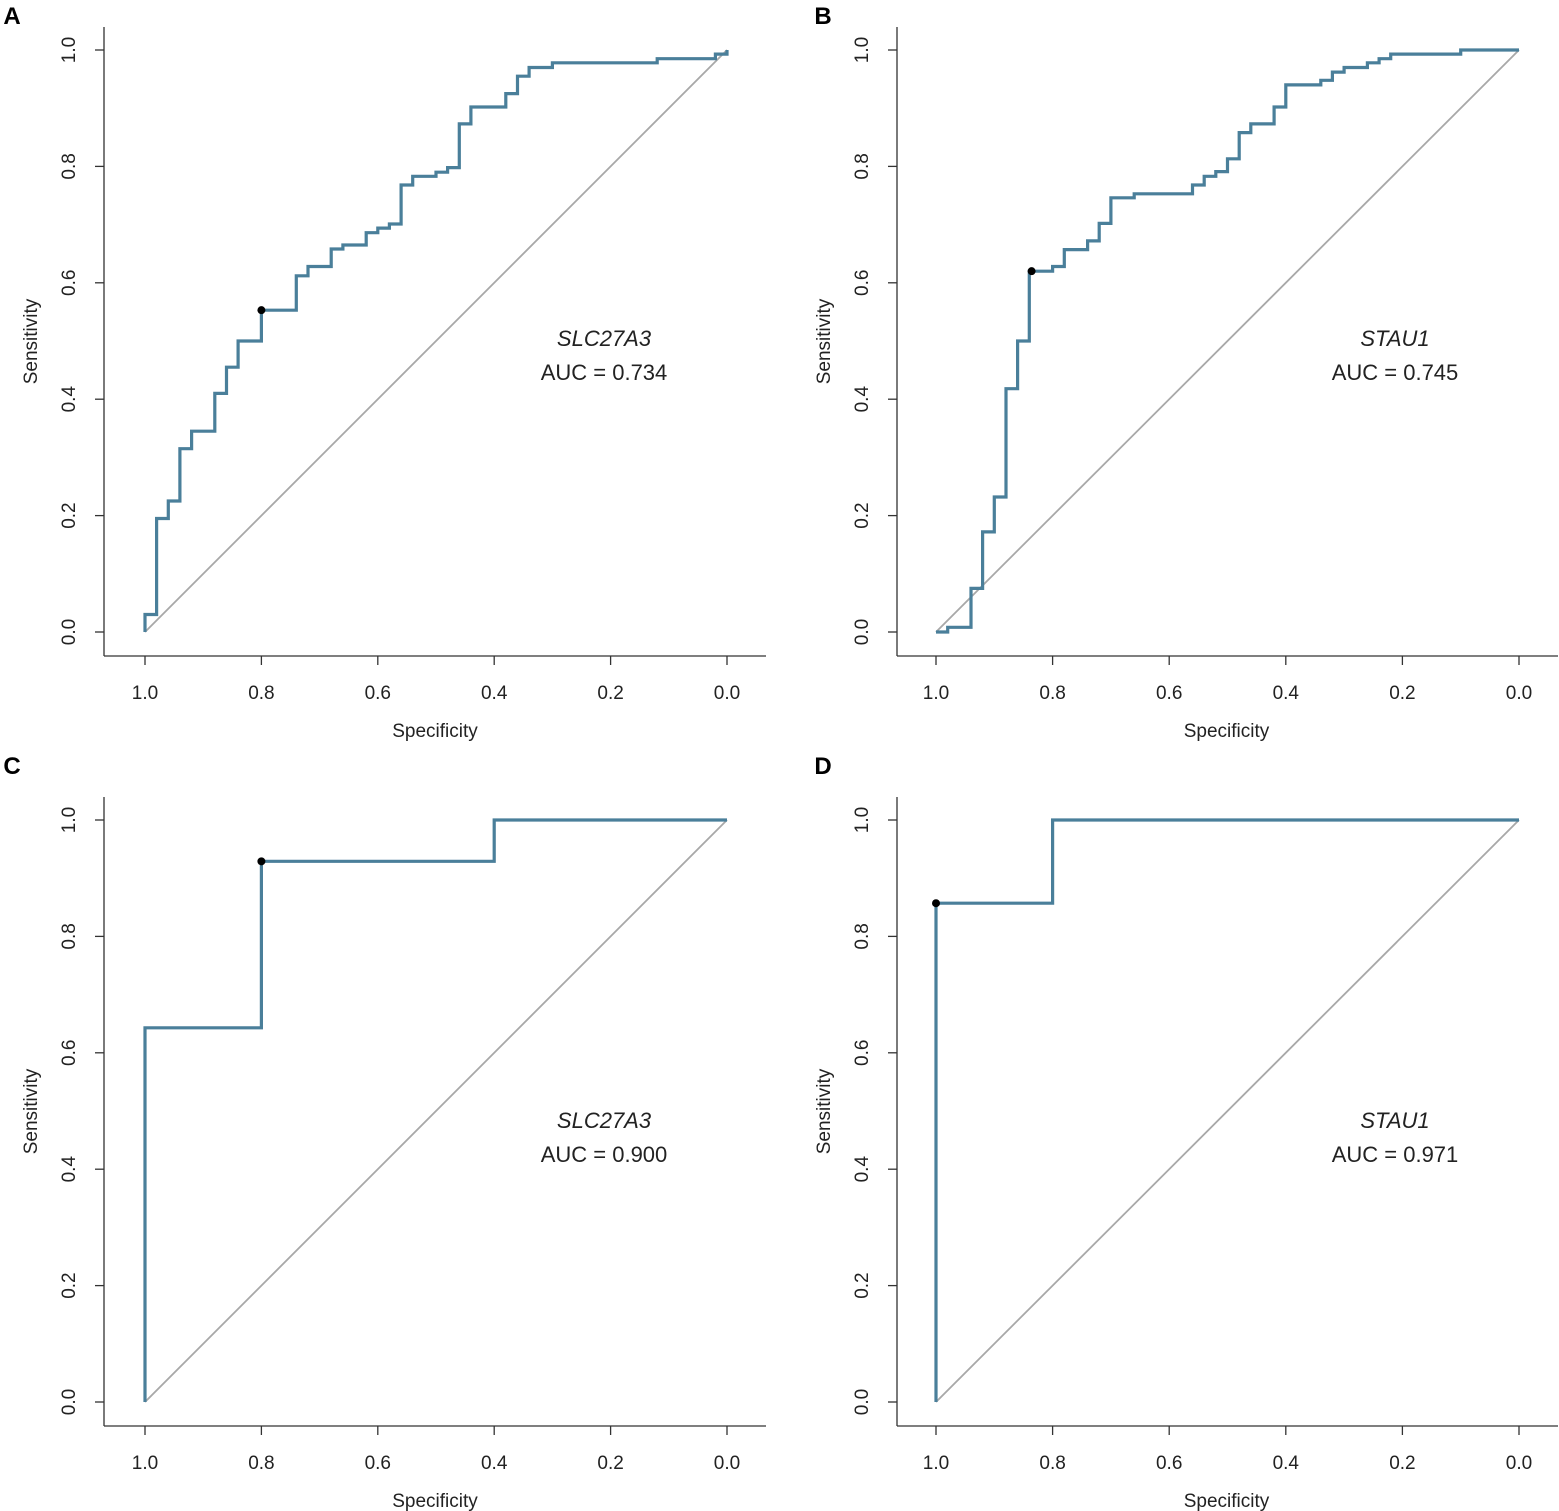  What do you see at coordinates (1395, 372) in the screenshot?
I see `auc-label: AUC = 0.745` at bounding box center [1395, 372].